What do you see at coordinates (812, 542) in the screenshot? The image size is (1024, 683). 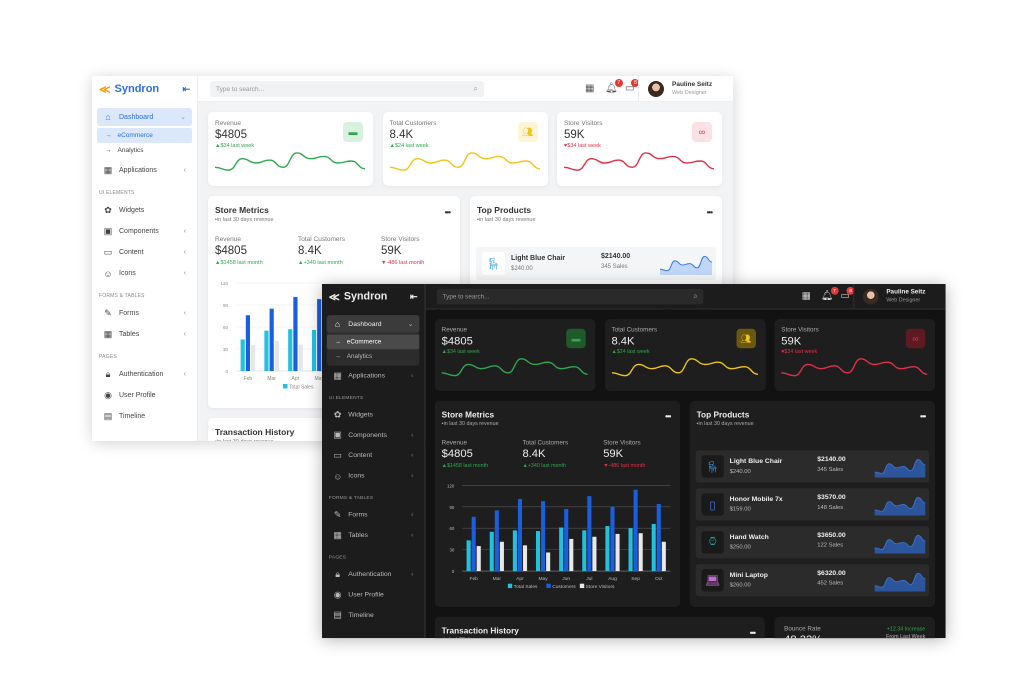 I see `product-list-item: ⌚︎ Hand Watch $250.00 $3650.00 122 Sales` at bounding box center [812, 542].